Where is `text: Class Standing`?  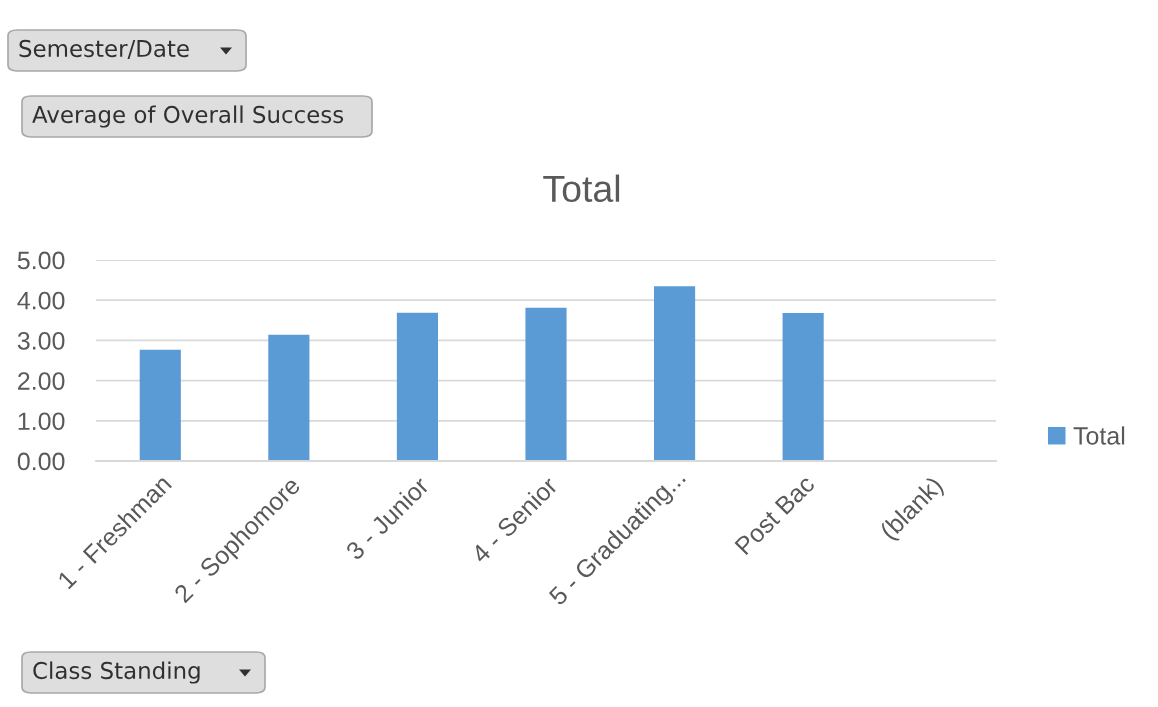
text: Class Standing is located at coordinates (116, 672).